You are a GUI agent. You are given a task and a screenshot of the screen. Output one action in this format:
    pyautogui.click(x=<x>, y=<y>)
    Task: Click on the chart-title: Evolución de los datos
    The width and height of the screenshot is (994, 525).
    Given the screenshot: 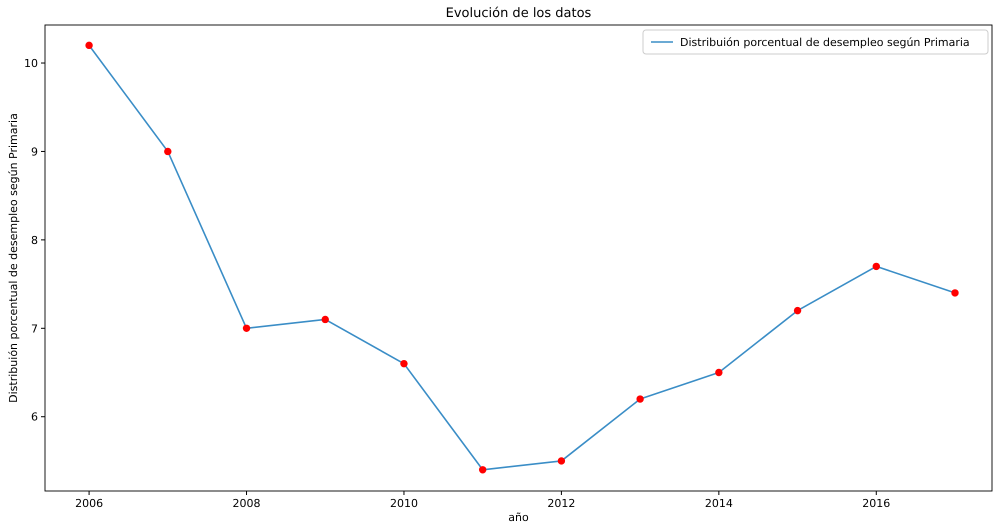 What is the action you would take?
    pyautogui.click(x=519, y=13)
    